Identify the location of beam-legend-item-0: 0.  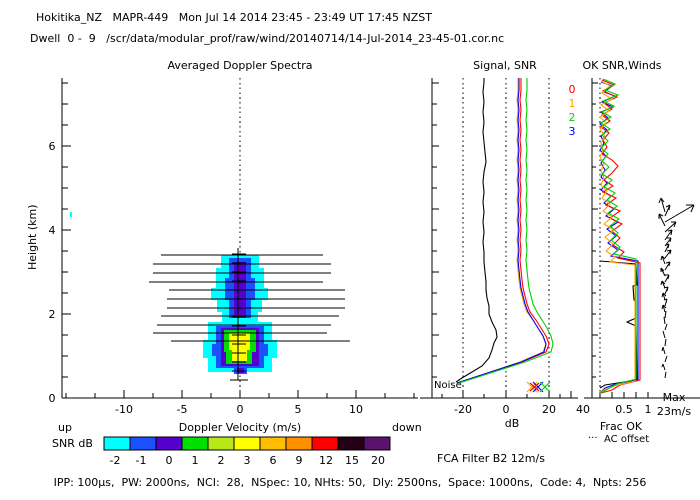
(572, 89).